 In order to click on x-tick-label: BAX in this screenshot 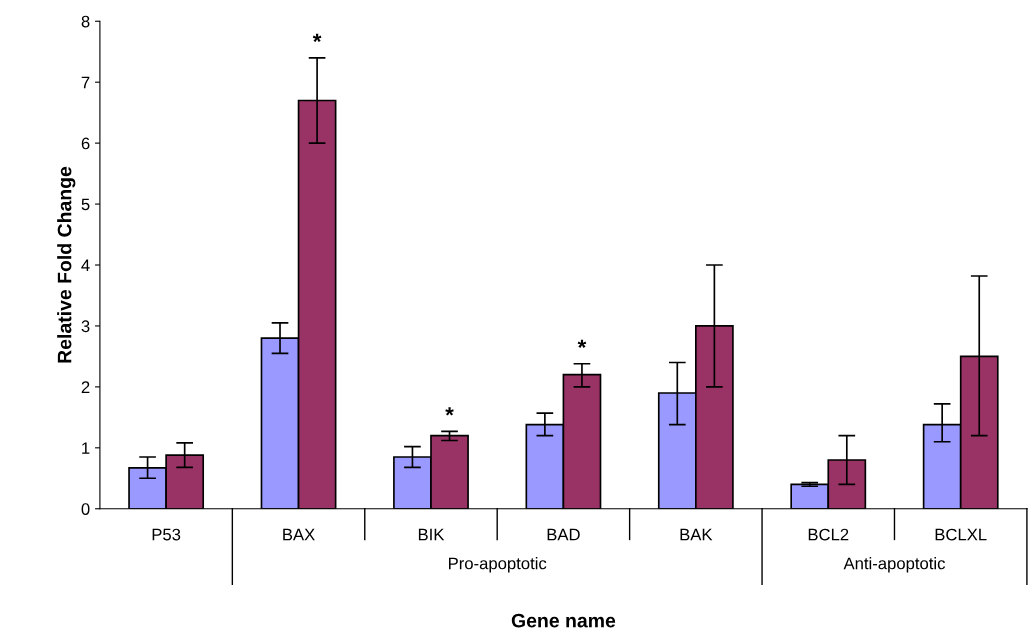, I will do `click(299, 534)`.